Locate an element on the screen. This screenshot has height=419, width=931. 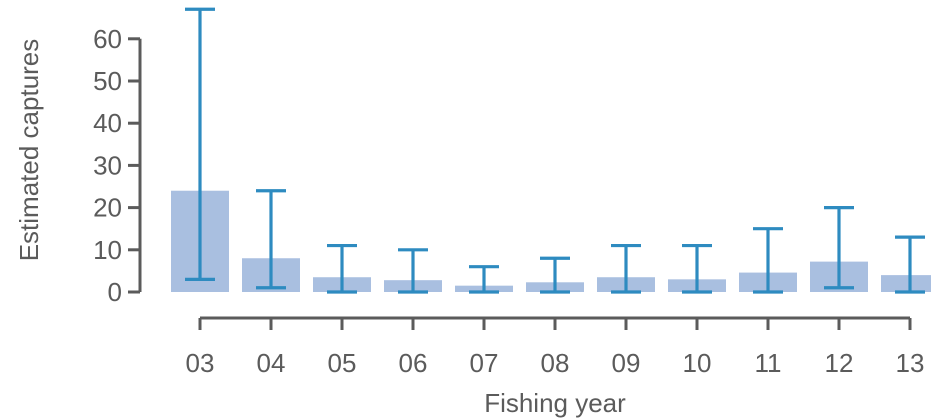
y-tick-label: 0 is located at coordinates (115, 292).